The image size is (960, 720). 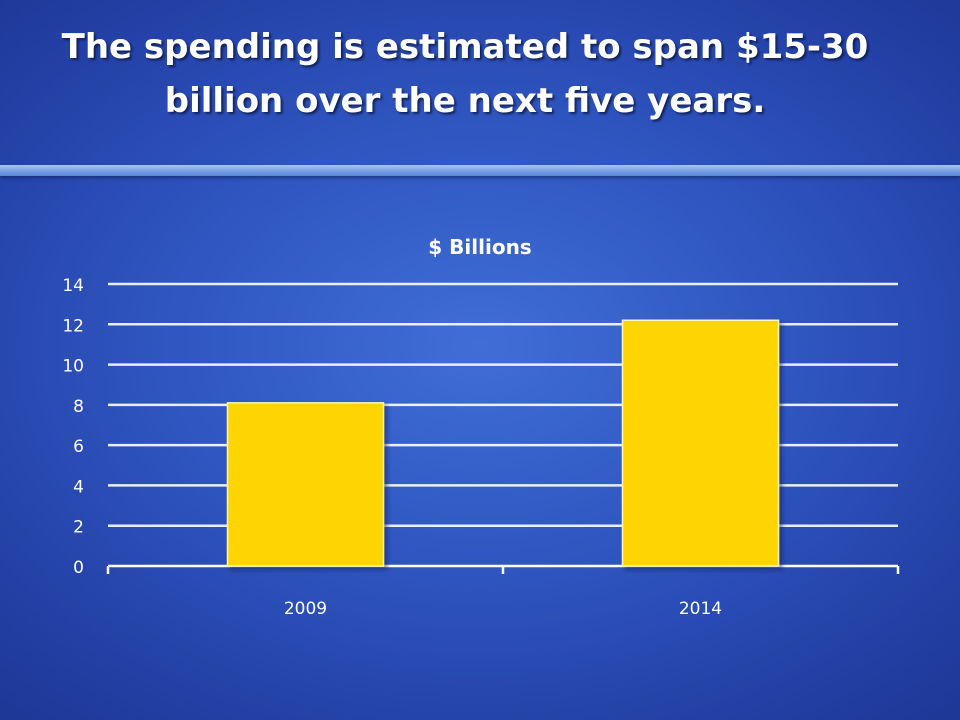 What do you see at coordinates (73, 427) in the screenshot?
I see `y-axis-ticks: 0 2 4 6 8 10 12 14` at bounding box center [73, 427].